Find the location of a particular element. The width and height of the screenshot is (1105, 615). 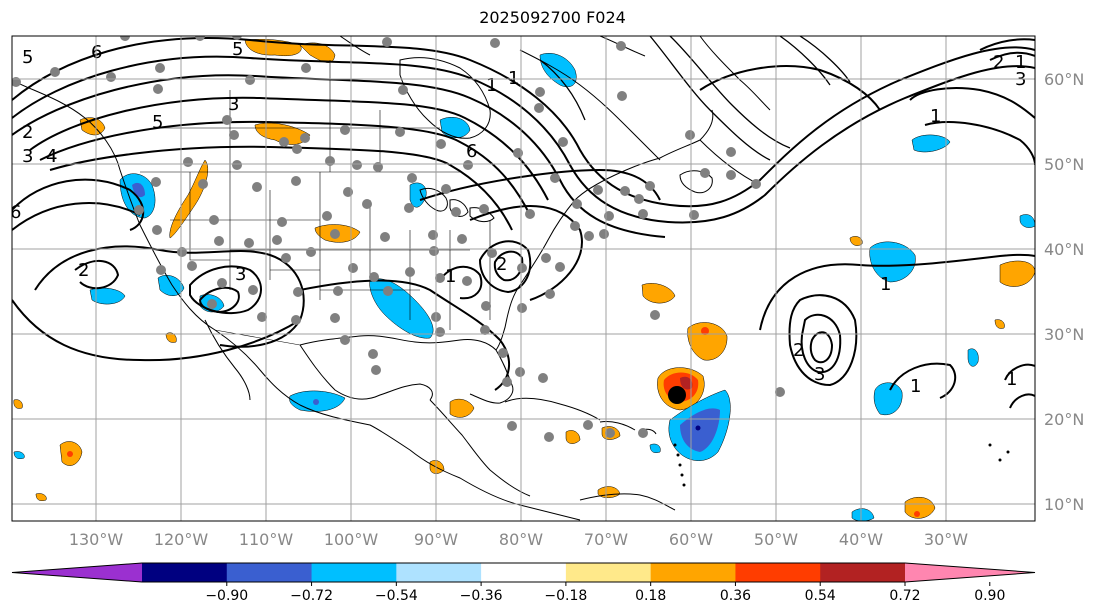

lon-label: 130°W is located at coordinates (96, 539).